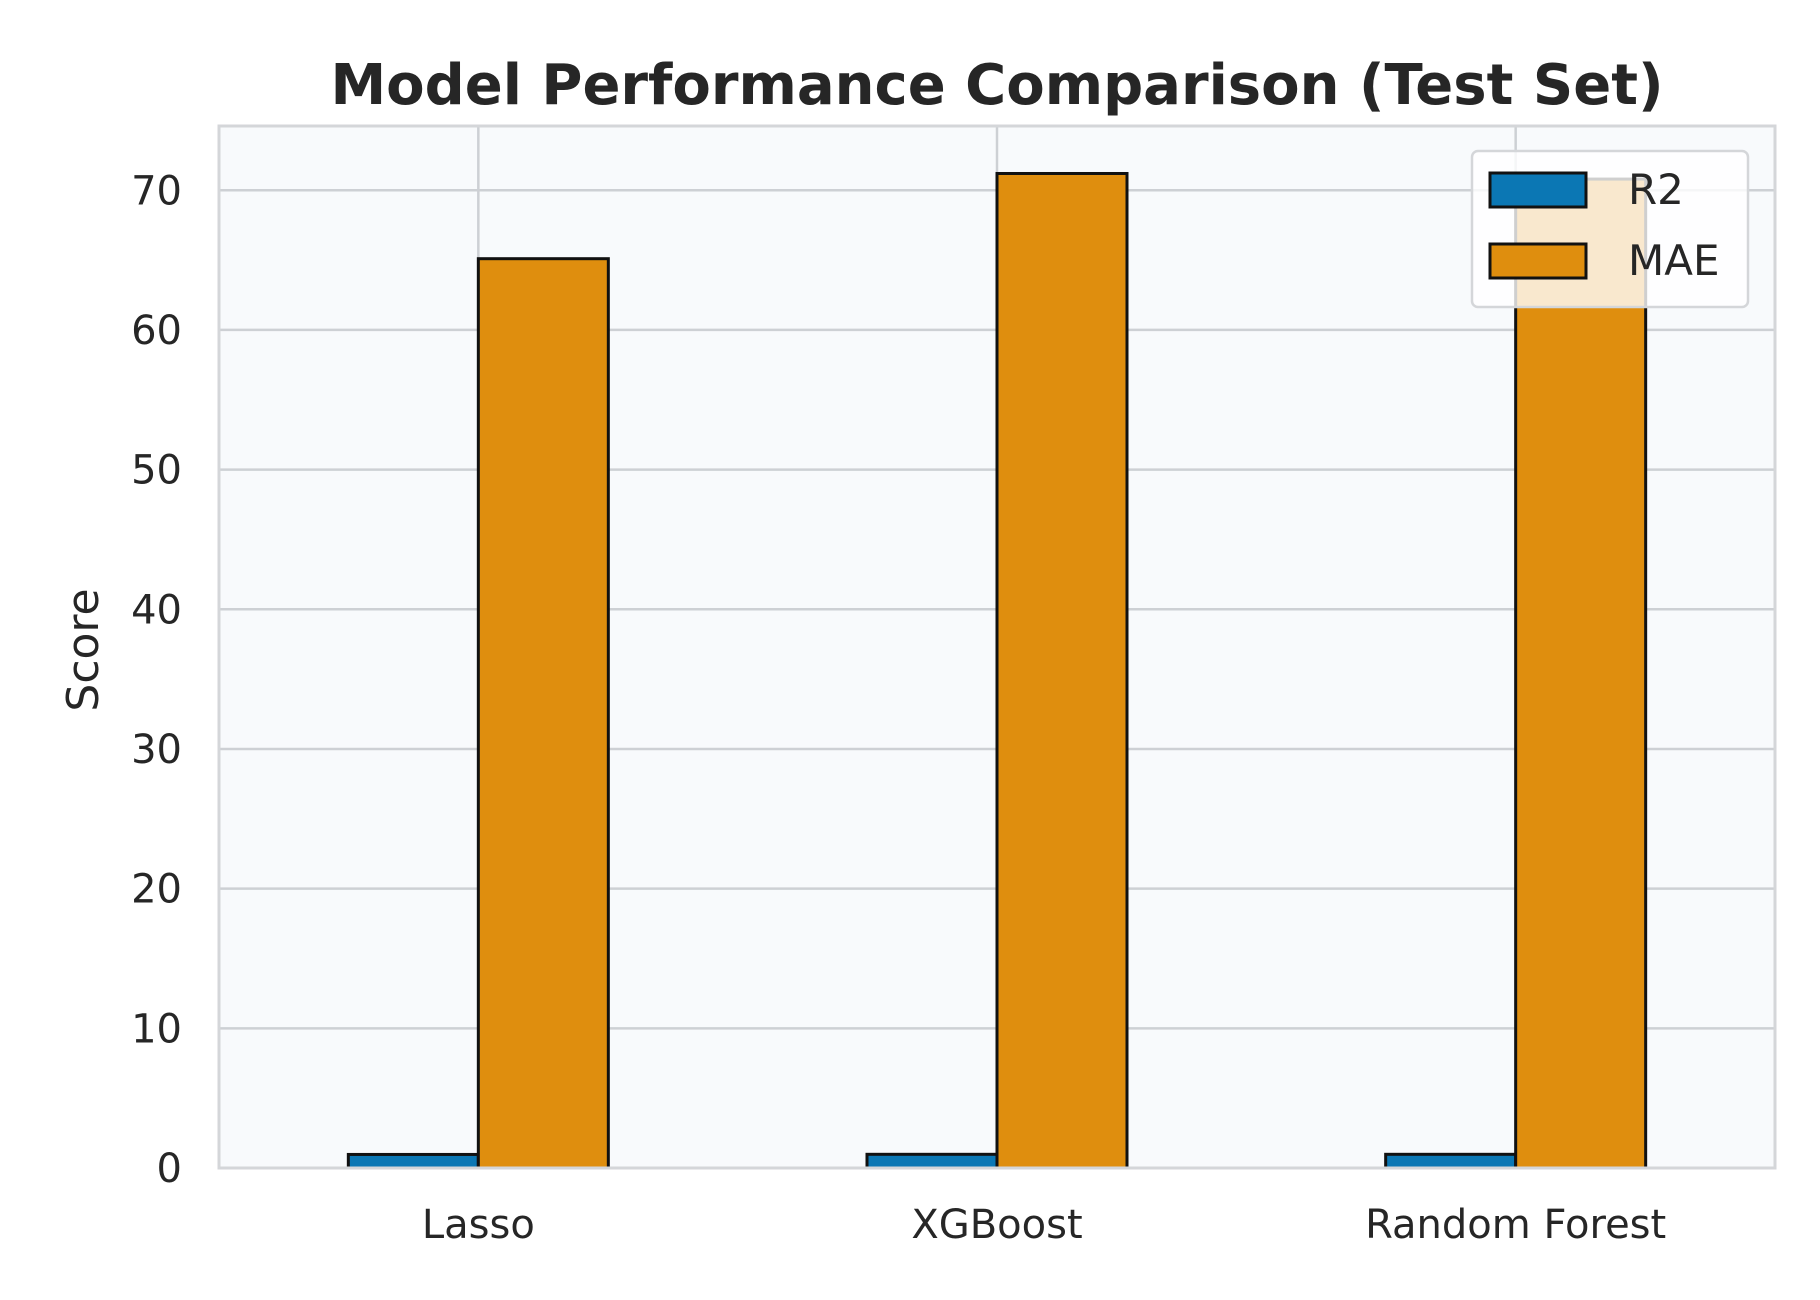 The width and height of the screenshot is (1820, 1300). What do you see at coordinates (156, 1029) in the screenshot?
I see `y-tick-label: 10` at bounding box center [156, 1029].